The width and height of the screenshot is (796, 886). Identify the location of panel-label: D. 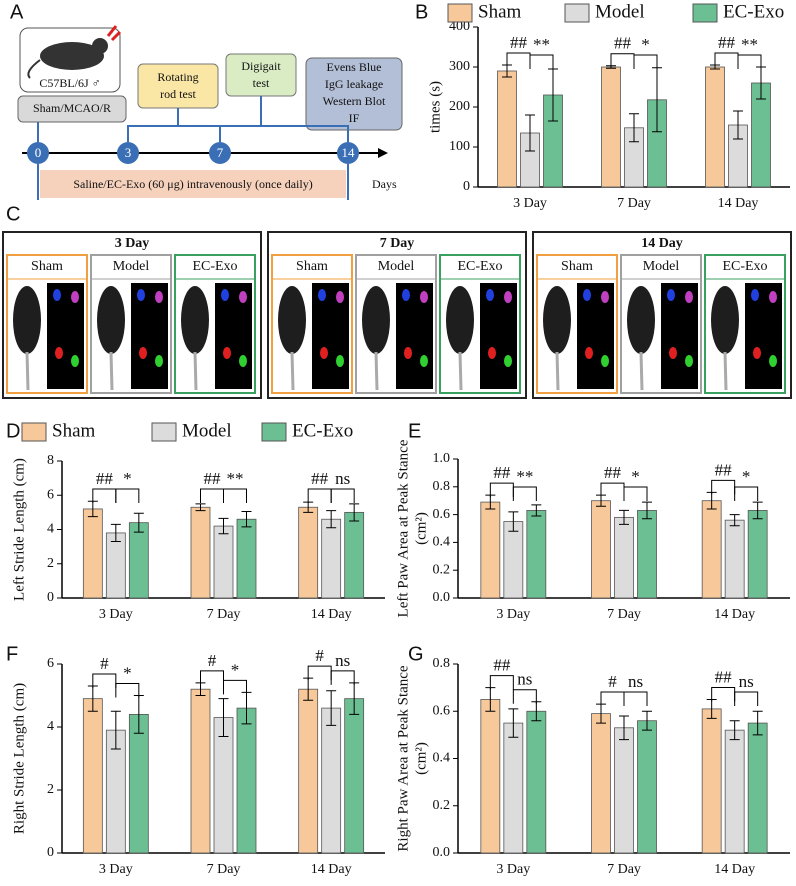
(13, 431).